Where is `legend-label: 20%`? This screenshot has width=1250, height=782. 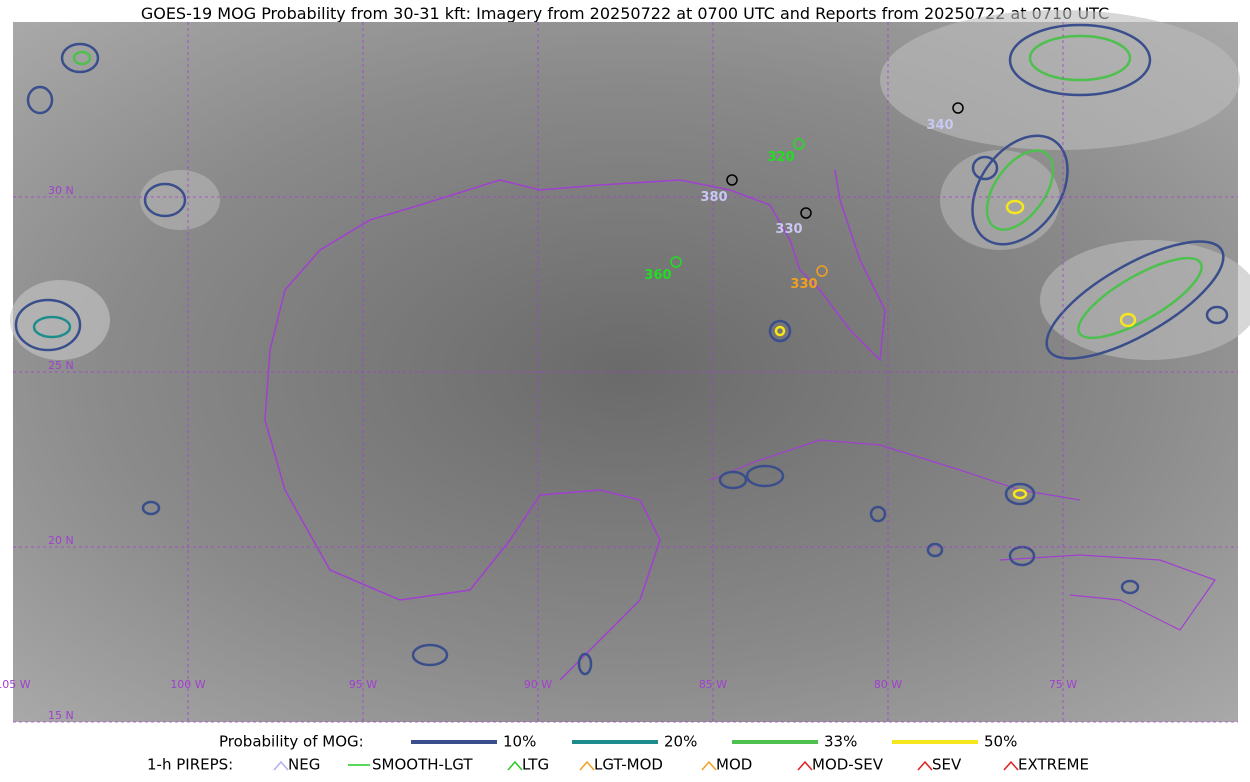 legend-label: 20% is located at coordinates (680, 742).